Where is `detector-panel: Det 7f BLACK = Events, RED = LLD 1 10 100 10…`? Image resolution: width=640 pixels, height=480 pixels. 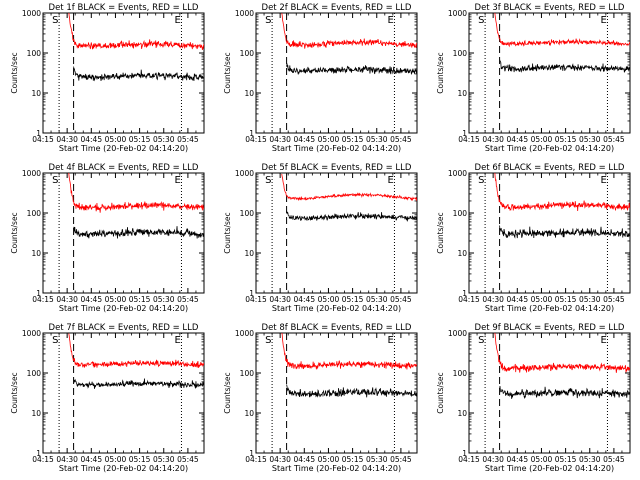 detector-panel: Det 7f BLACK = Events, RED = LLD 1 10 100 10… is located at coordinates (107, 398).